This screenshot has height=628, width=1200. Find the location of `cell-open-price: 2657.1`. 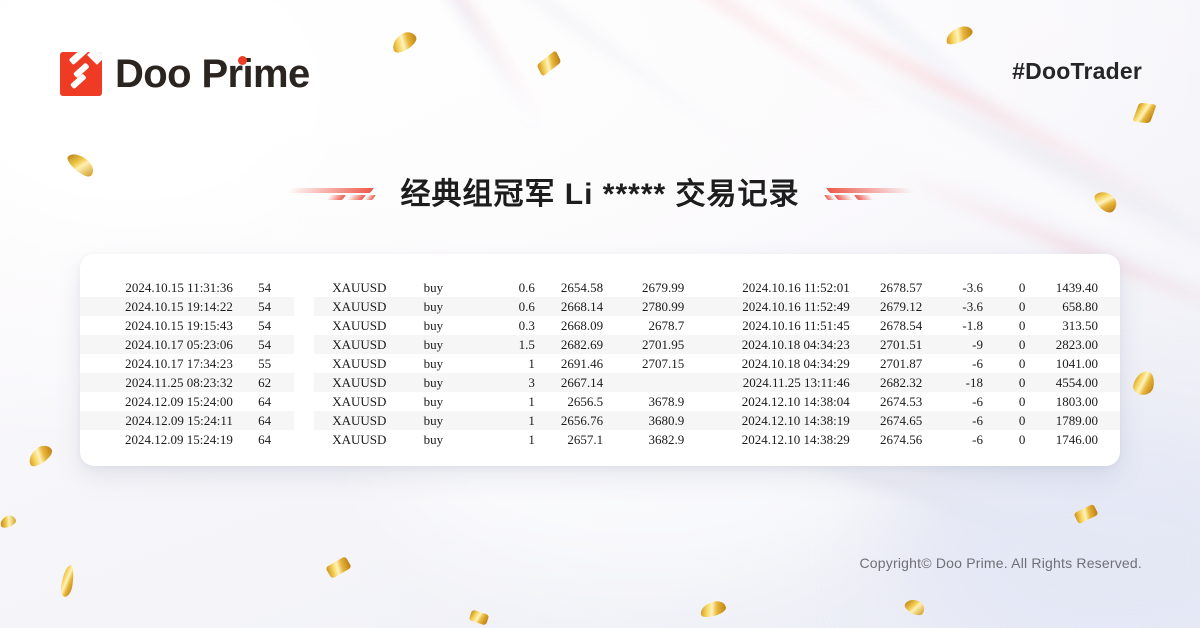

cell-open-price: 2657.1 is located at coordinates (585, 439).